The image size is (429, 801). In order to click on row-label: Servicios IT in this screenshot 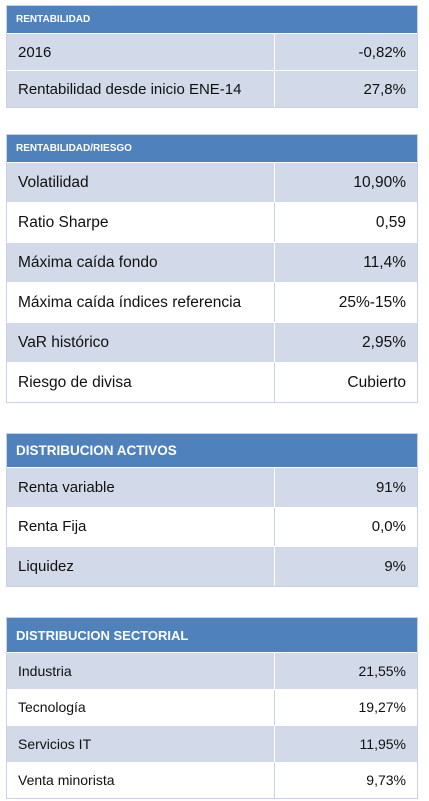, I will do `click(141, 744)`.